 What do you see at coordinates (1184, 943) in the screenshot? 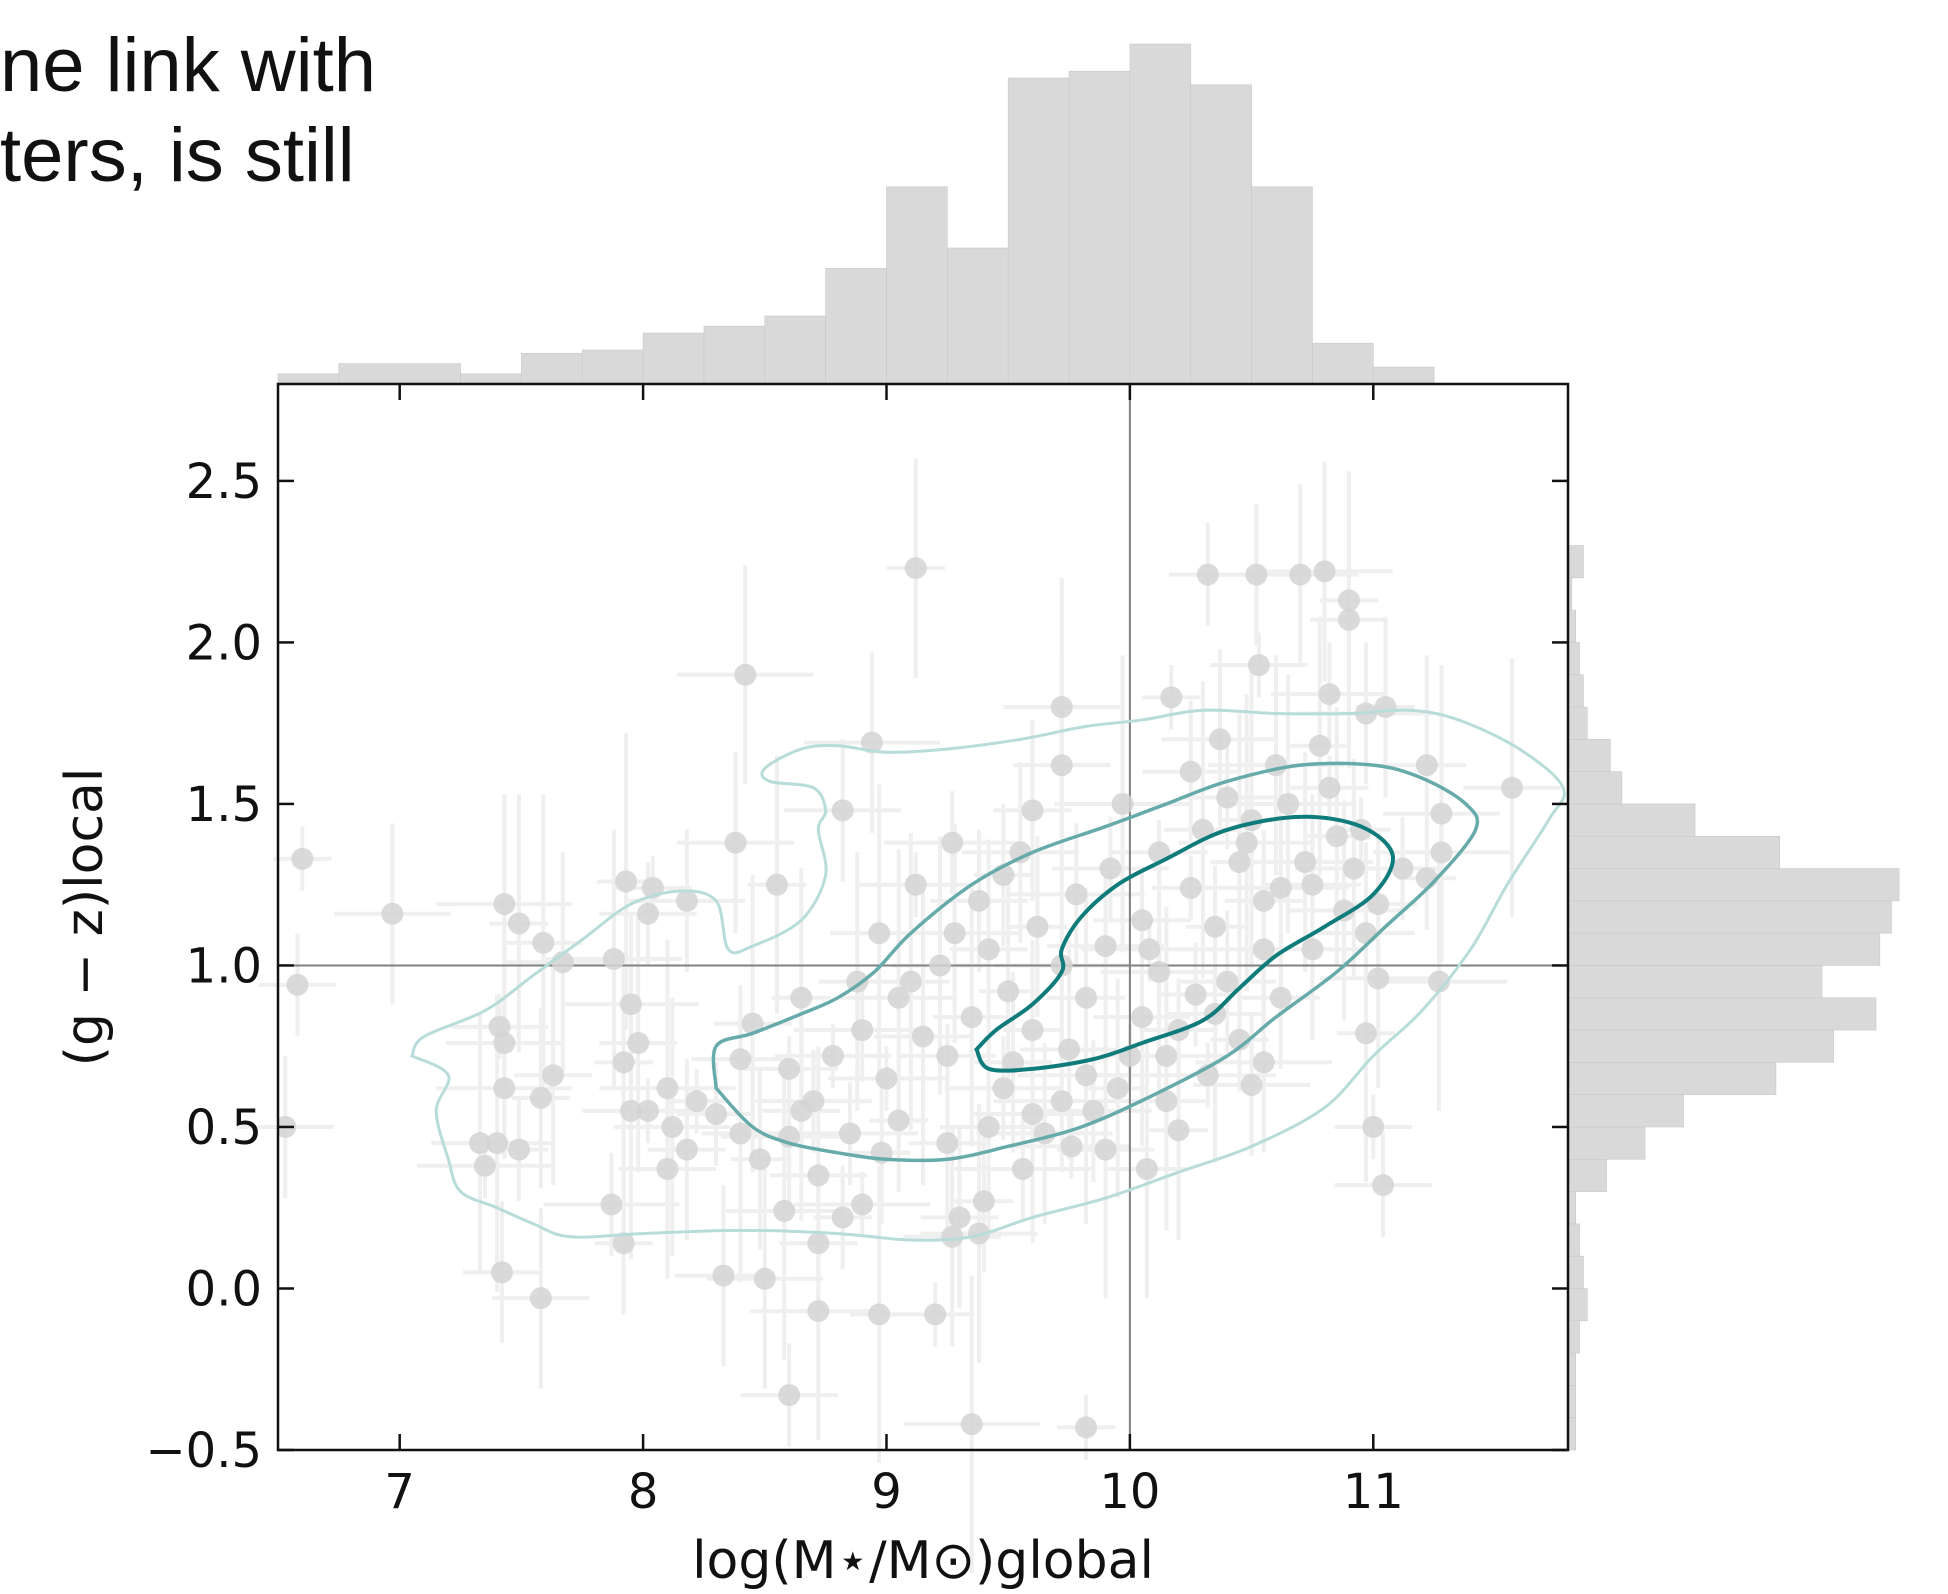
I see `contour-inner` at bounding box center [1184, 943].